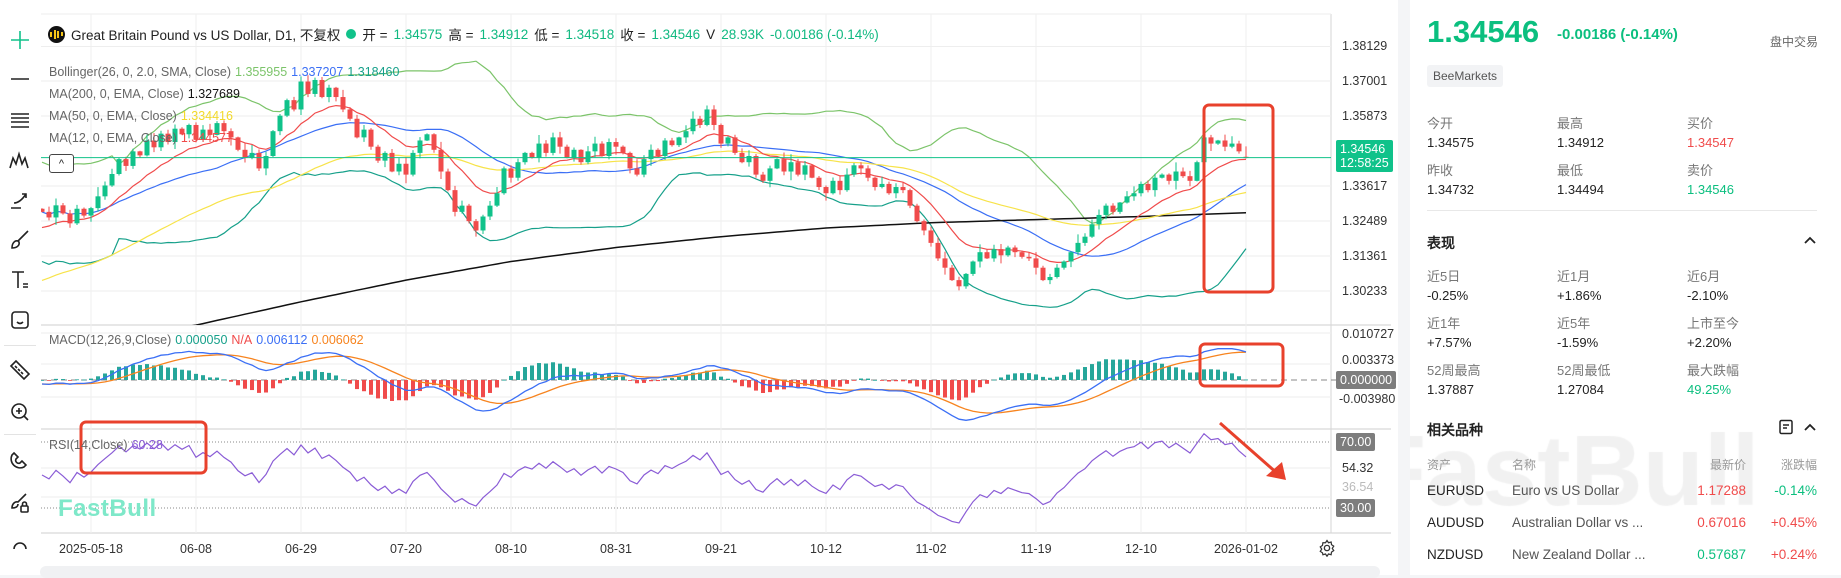 This screenshot has height=578, width=1841. What do you see at coordinates (106, 445) in the screenshot?
I see `legend-rsi: RSI(14,Close) 60.28` at bounding box center [106, 445].